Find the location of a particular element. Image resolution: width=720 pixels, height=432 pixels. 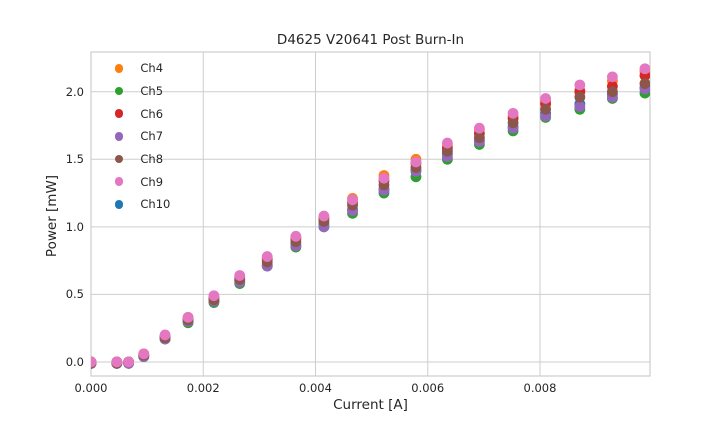

x-tick-label: 0.006 is located at coordinates (428, 388).